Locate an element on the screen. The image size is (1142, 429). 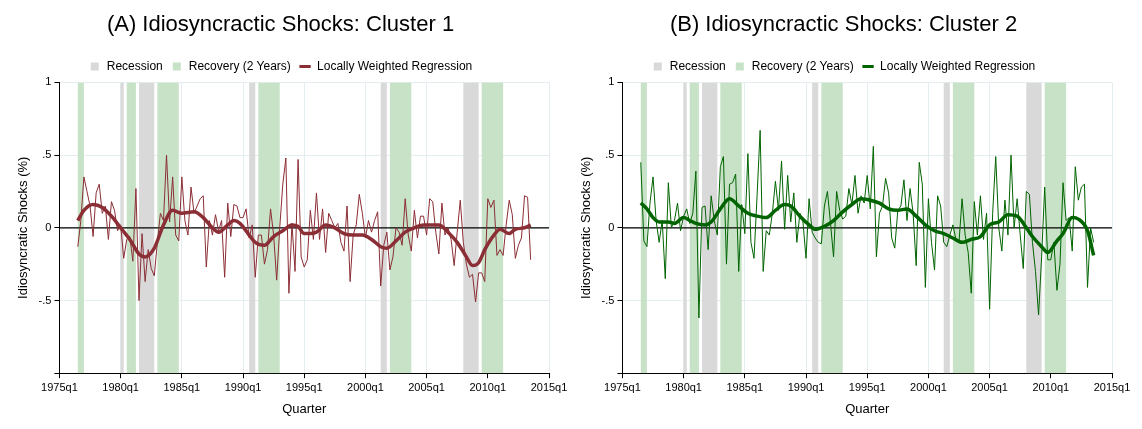
chart-title: (B) Idiosyncractic Shocks: Cluster 2 is located at coordinates (843, 24).